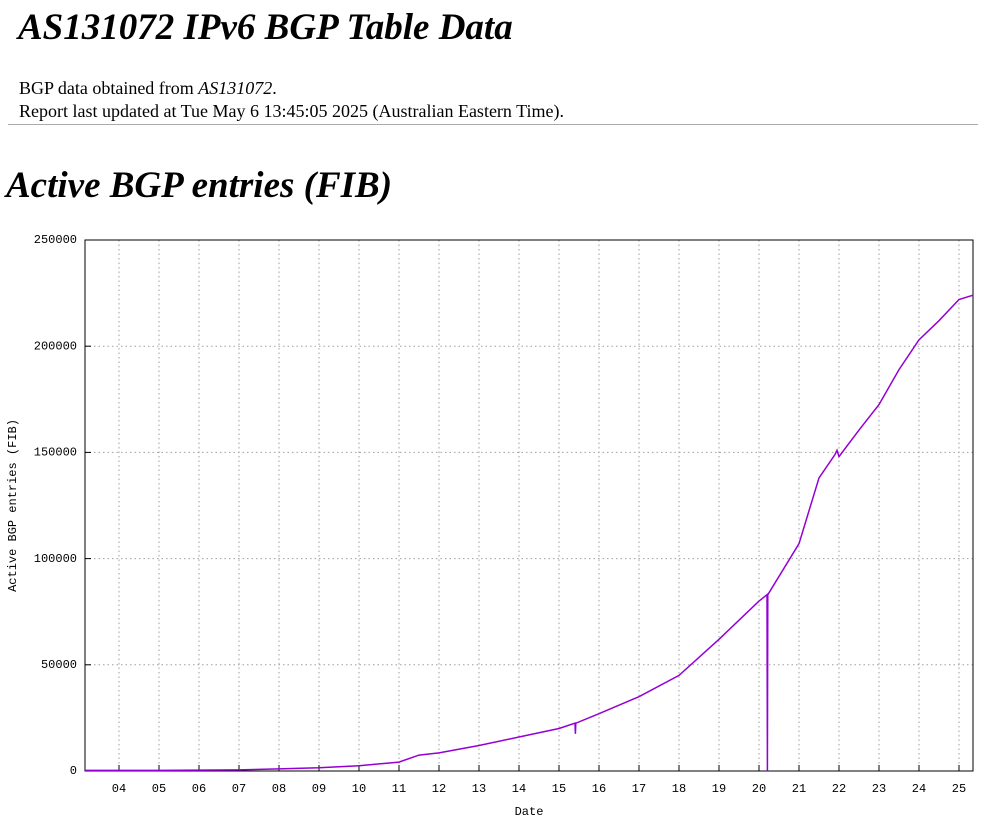  I want to click on y-tick-label: 50000, so click(59, 665).